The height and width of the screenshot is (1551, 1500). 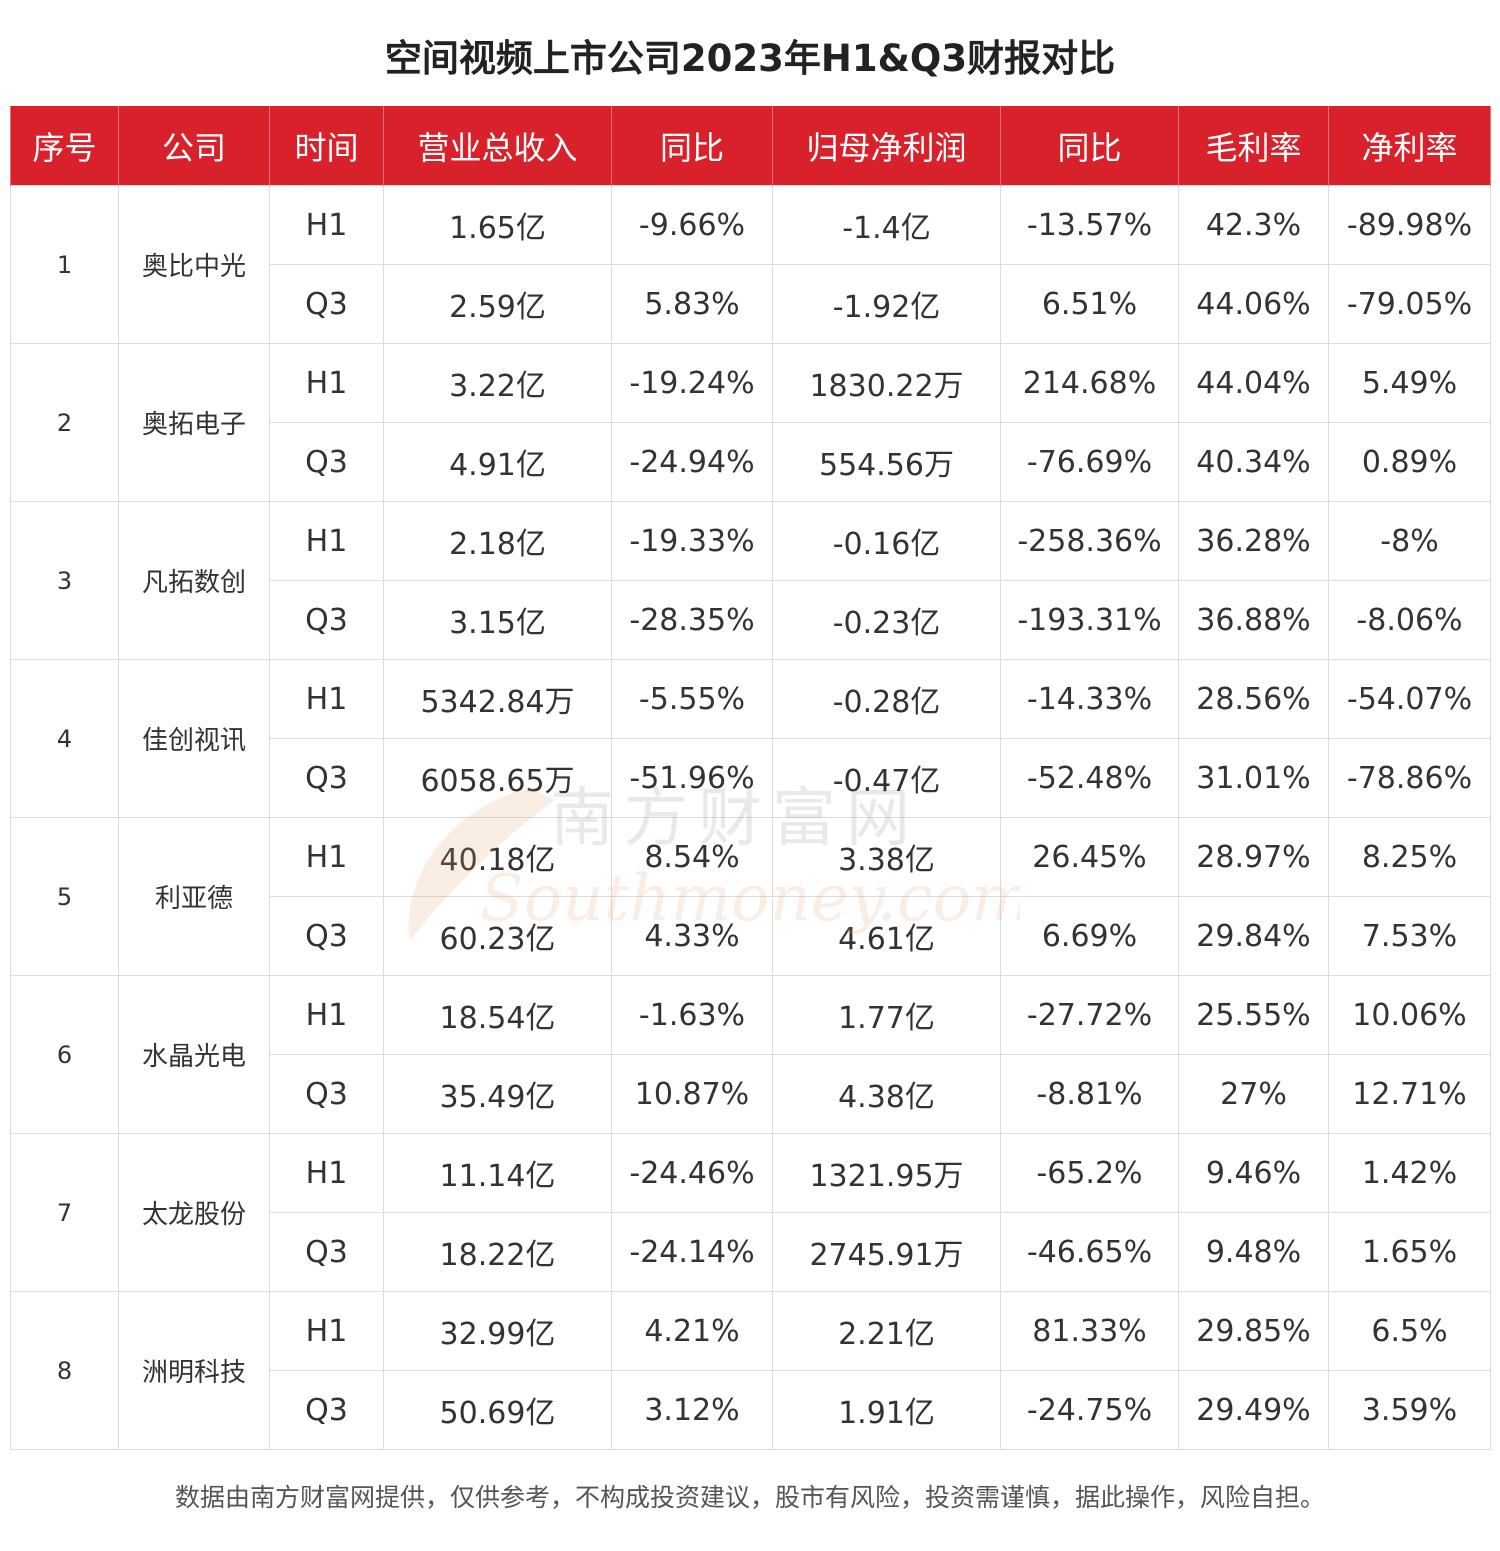 I want to click on index-cell: 7, so click(x=65, y=1213).